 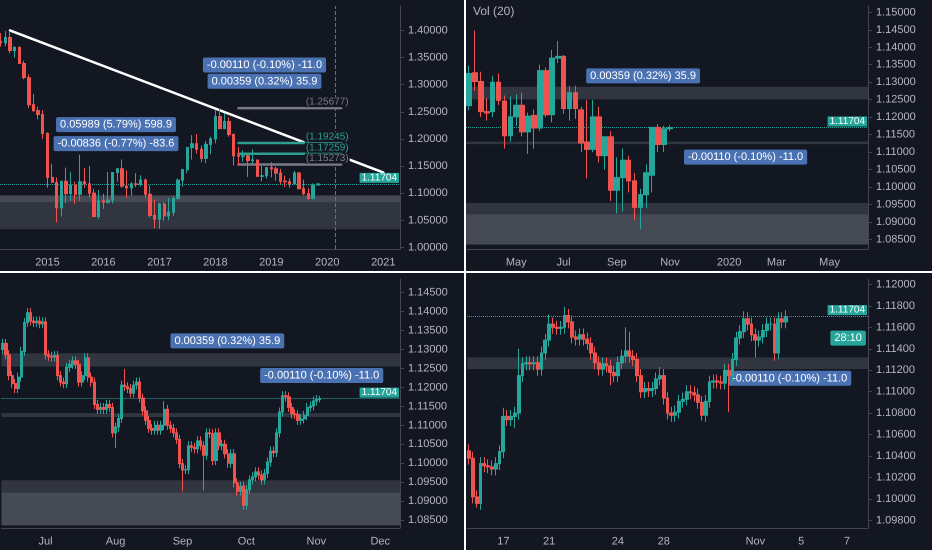 I want to click on annotation: 0.05989 (5.79%) 598.9, so click(x=116, y=124).